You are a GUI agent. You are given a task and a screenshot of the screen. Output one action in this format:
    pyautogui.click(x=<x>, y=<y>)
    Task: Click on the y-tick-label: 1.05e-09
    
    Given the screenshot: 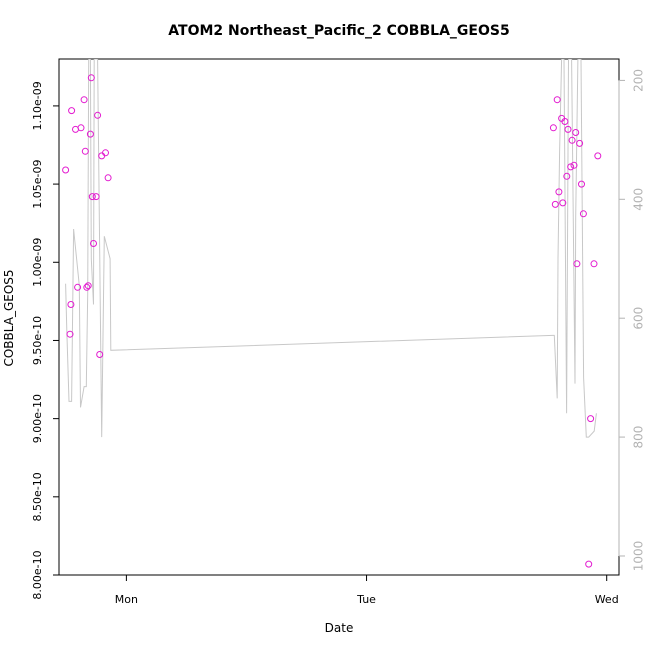 What is the action you would take?
    pyautogui.click(x=37, y=183)
    